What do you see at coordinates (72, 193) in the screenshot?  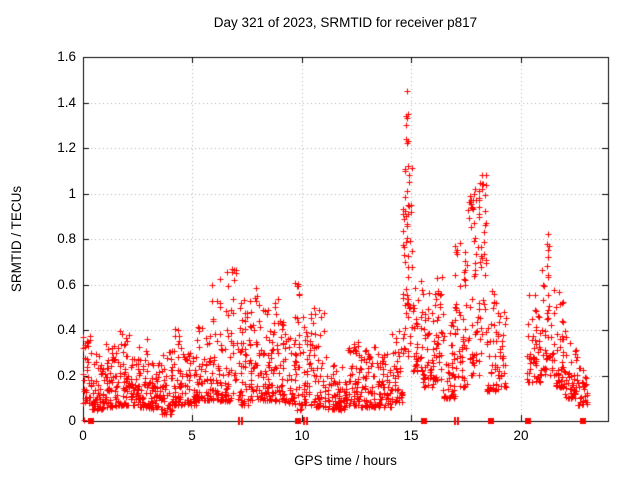 I see `y-tick-label: 1` at bounding box center [72, 193].